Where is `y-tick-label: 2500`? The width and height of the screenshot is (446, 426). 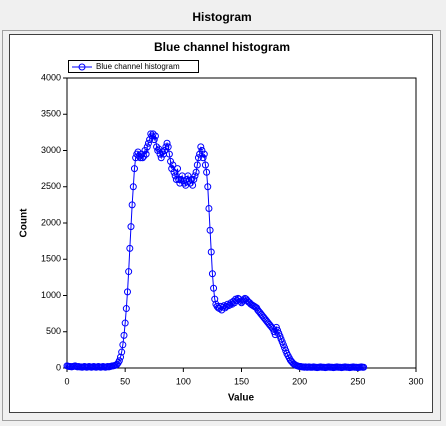
y-tick-label: 2500 is located at coordinates (51, 186).